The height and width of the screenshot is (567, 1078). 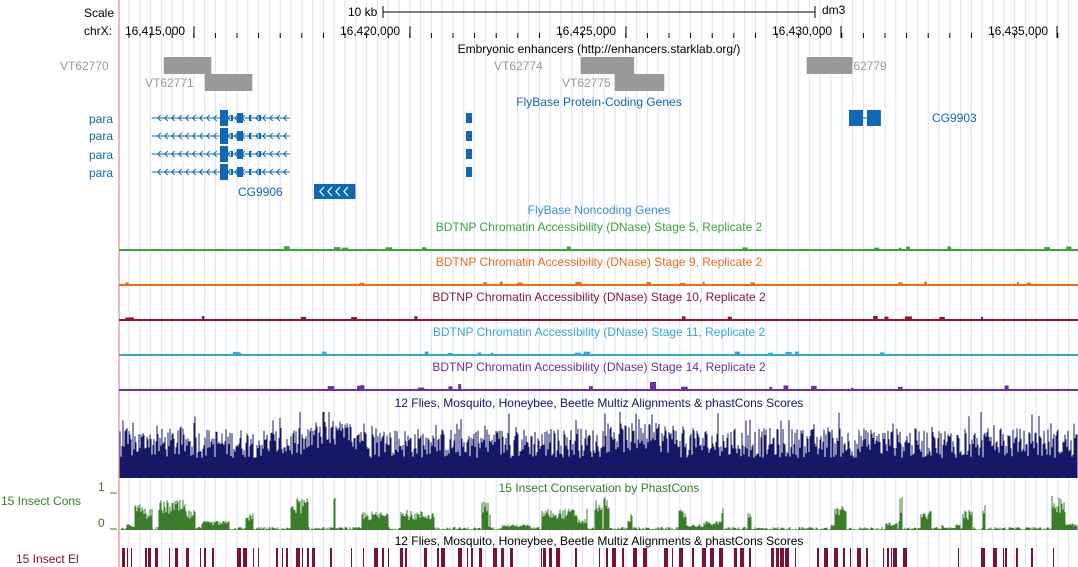 I want to click on enhancer-label: VT62779, so click(x=862, y=66).